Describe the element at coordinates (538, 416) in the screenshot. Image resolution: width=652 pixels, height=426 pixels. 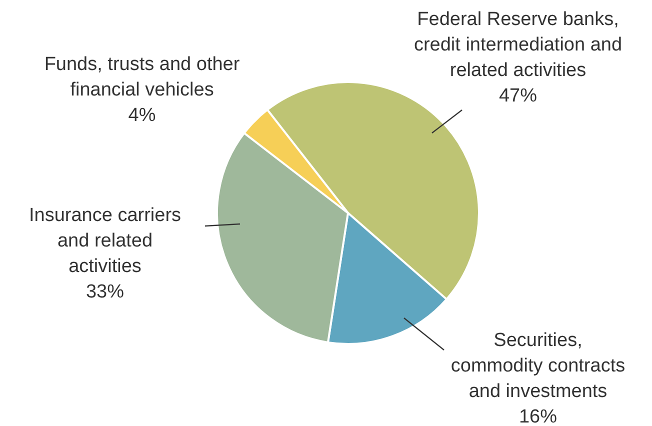
I see `data-label: 16%` at that location.